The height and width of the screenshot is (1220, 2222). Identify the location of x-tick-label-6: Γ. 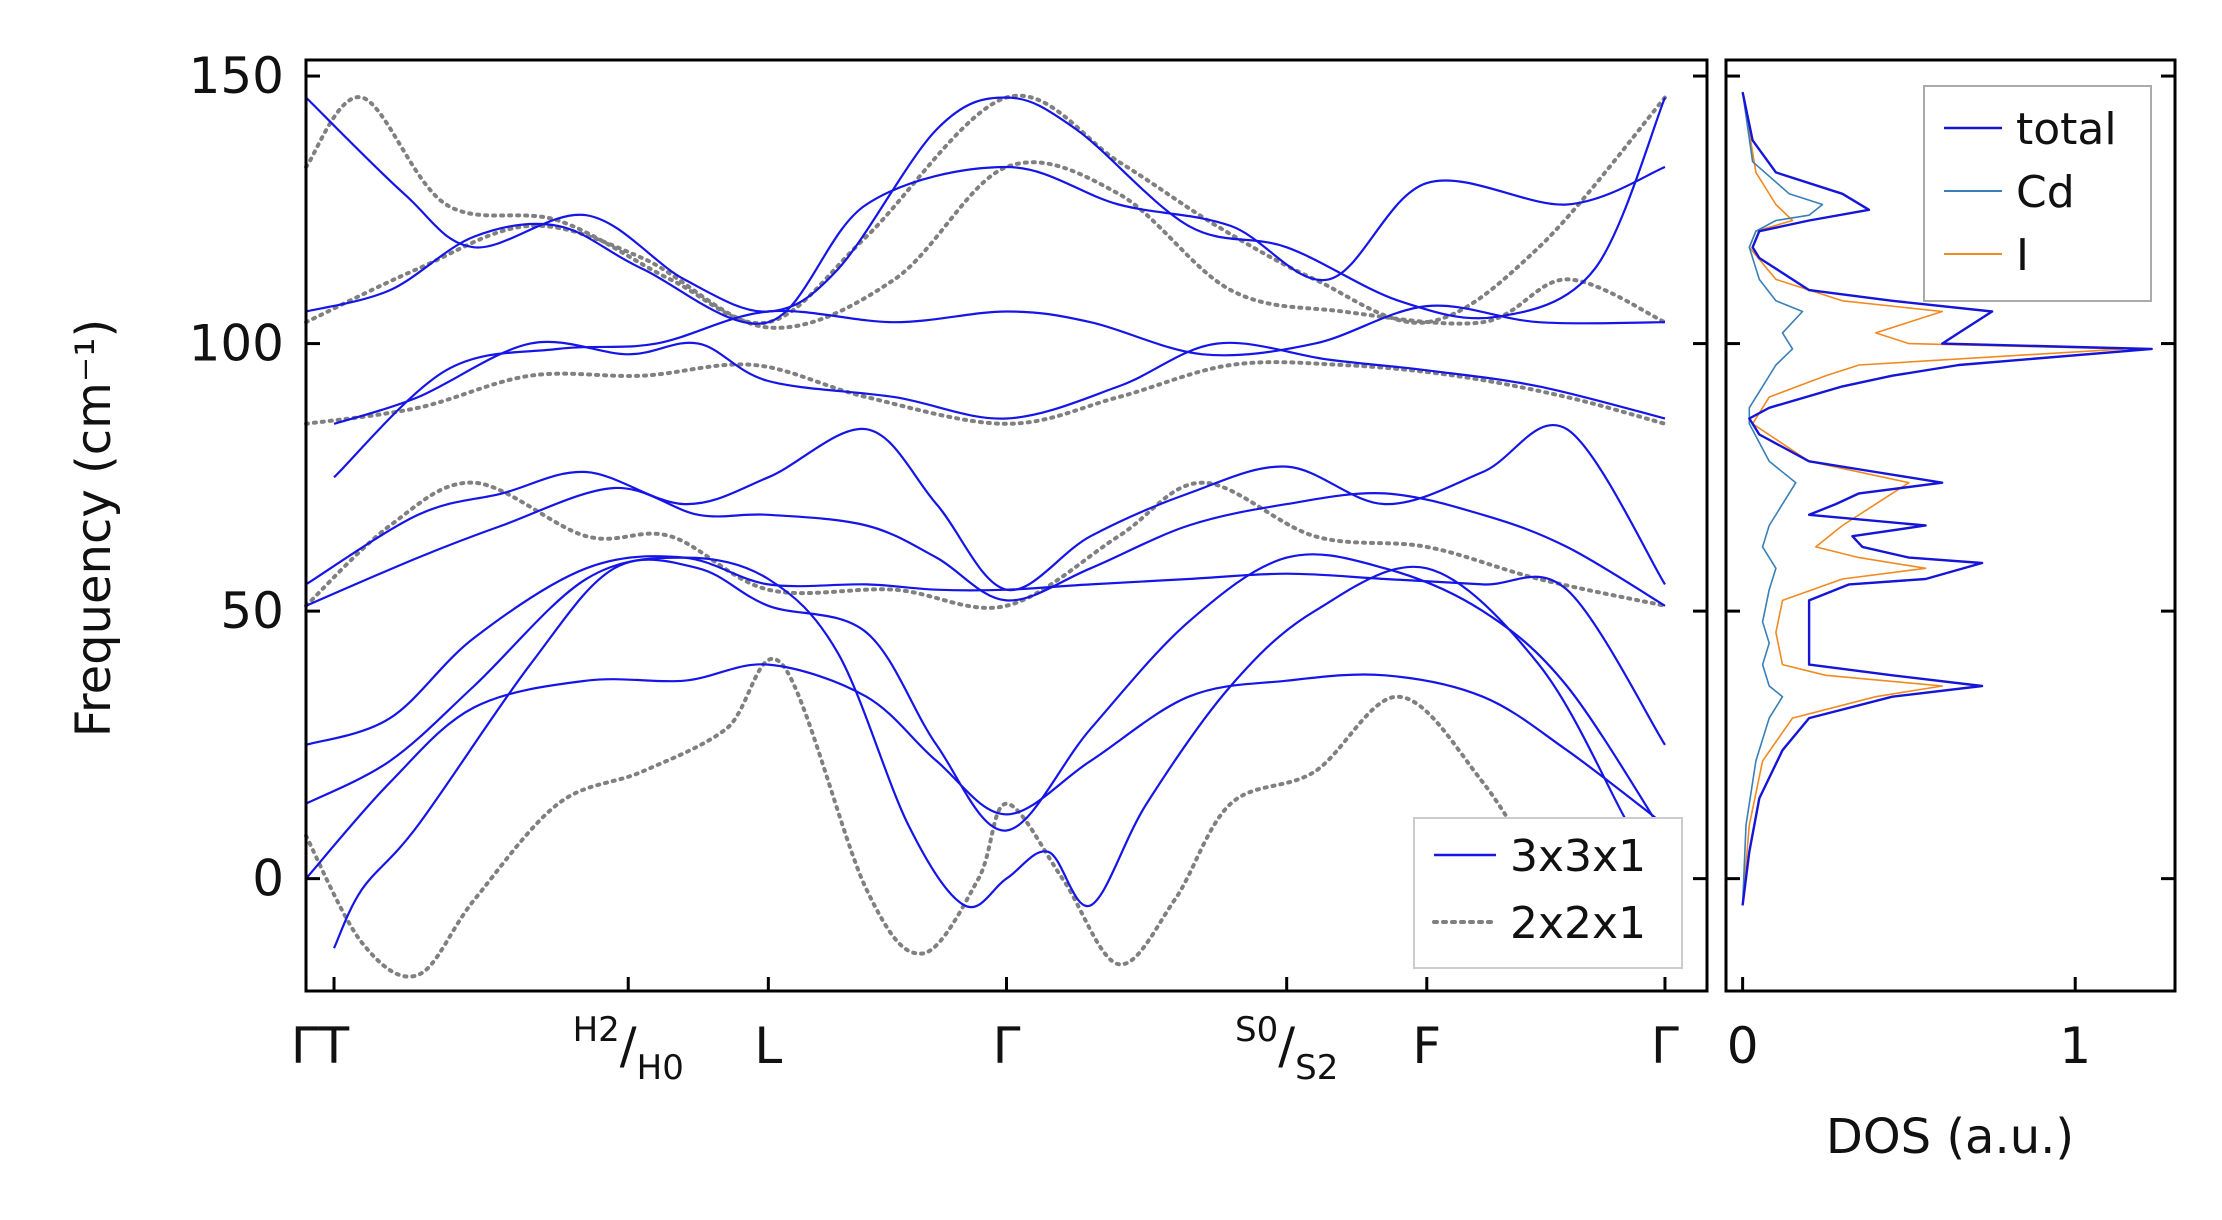
(1665, 1046).